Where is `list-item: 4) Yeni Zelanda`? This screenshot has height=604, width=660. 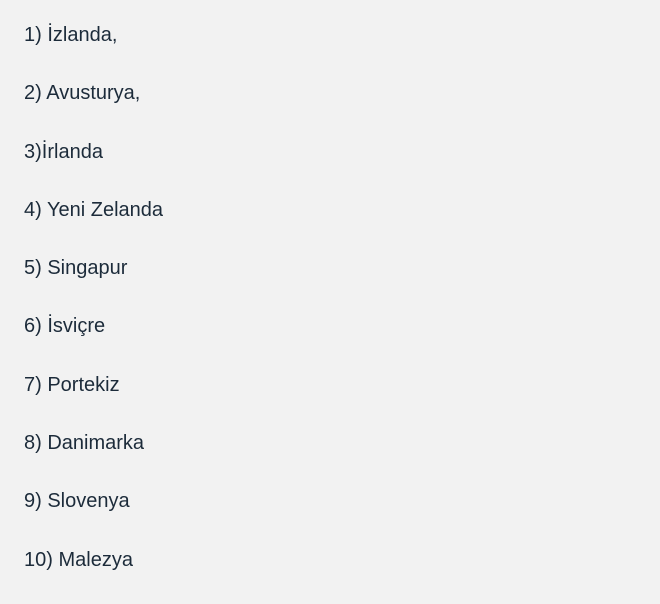 list-item: 4) Yeni Zelanda is located at coordinates (94, 209).